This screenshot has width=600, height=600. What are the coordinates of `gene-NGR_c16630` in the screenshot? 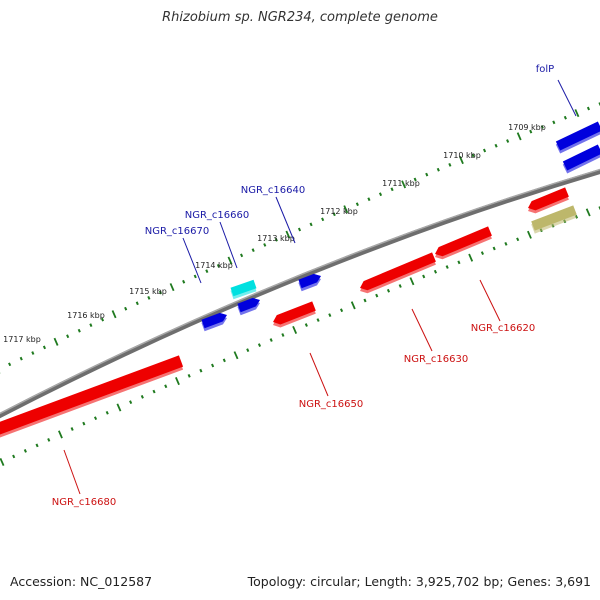 It's located at (398, 273).